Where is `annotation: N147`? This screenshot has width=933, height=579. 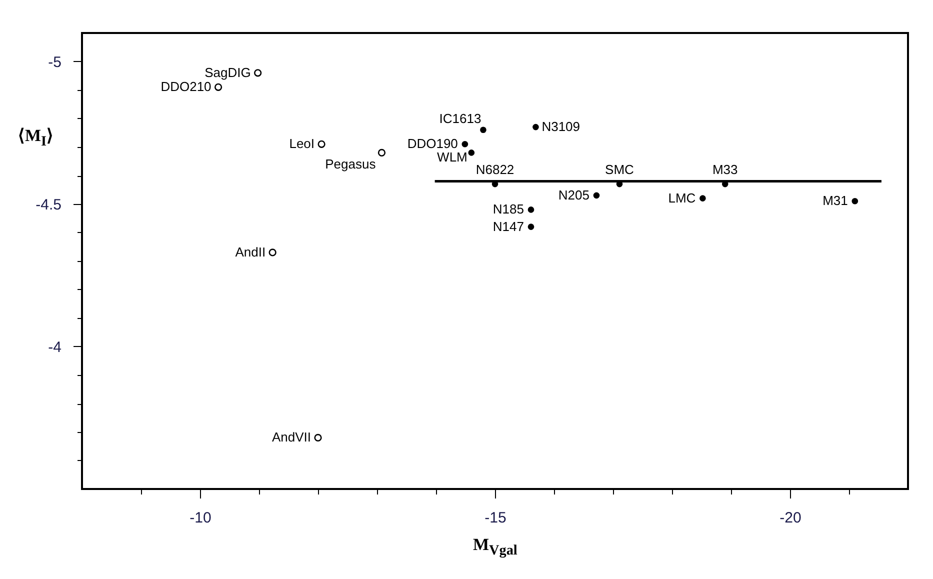 annotation: N147 is located at coordinates (508, 226).